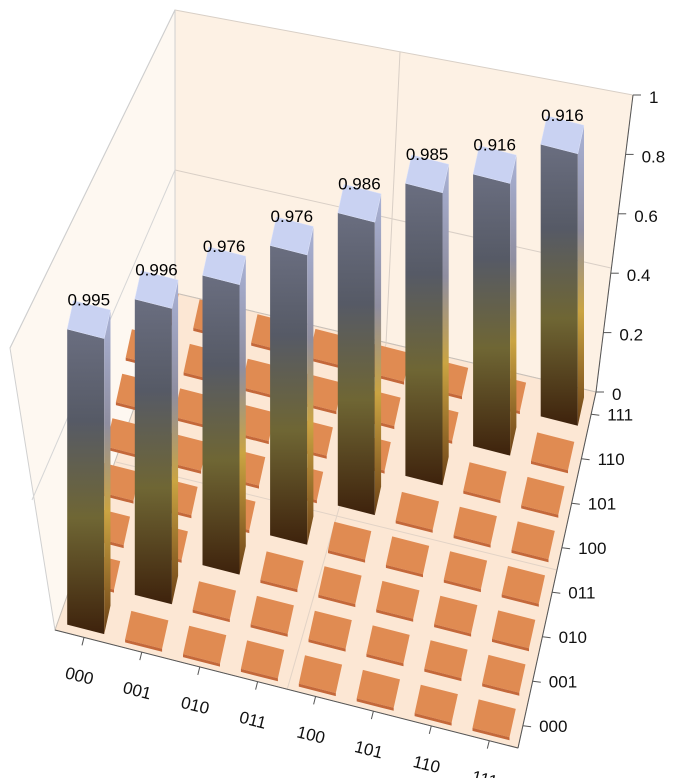  I want to click on bar: 0.976, so click(291, 376).